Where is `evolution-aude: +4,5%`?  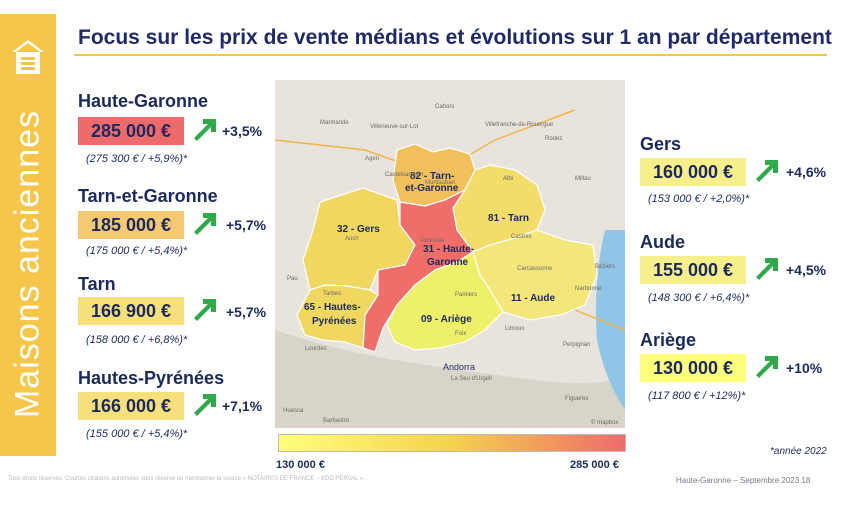 evolution-aude: +4,5% is located at coordinates (806, 270).